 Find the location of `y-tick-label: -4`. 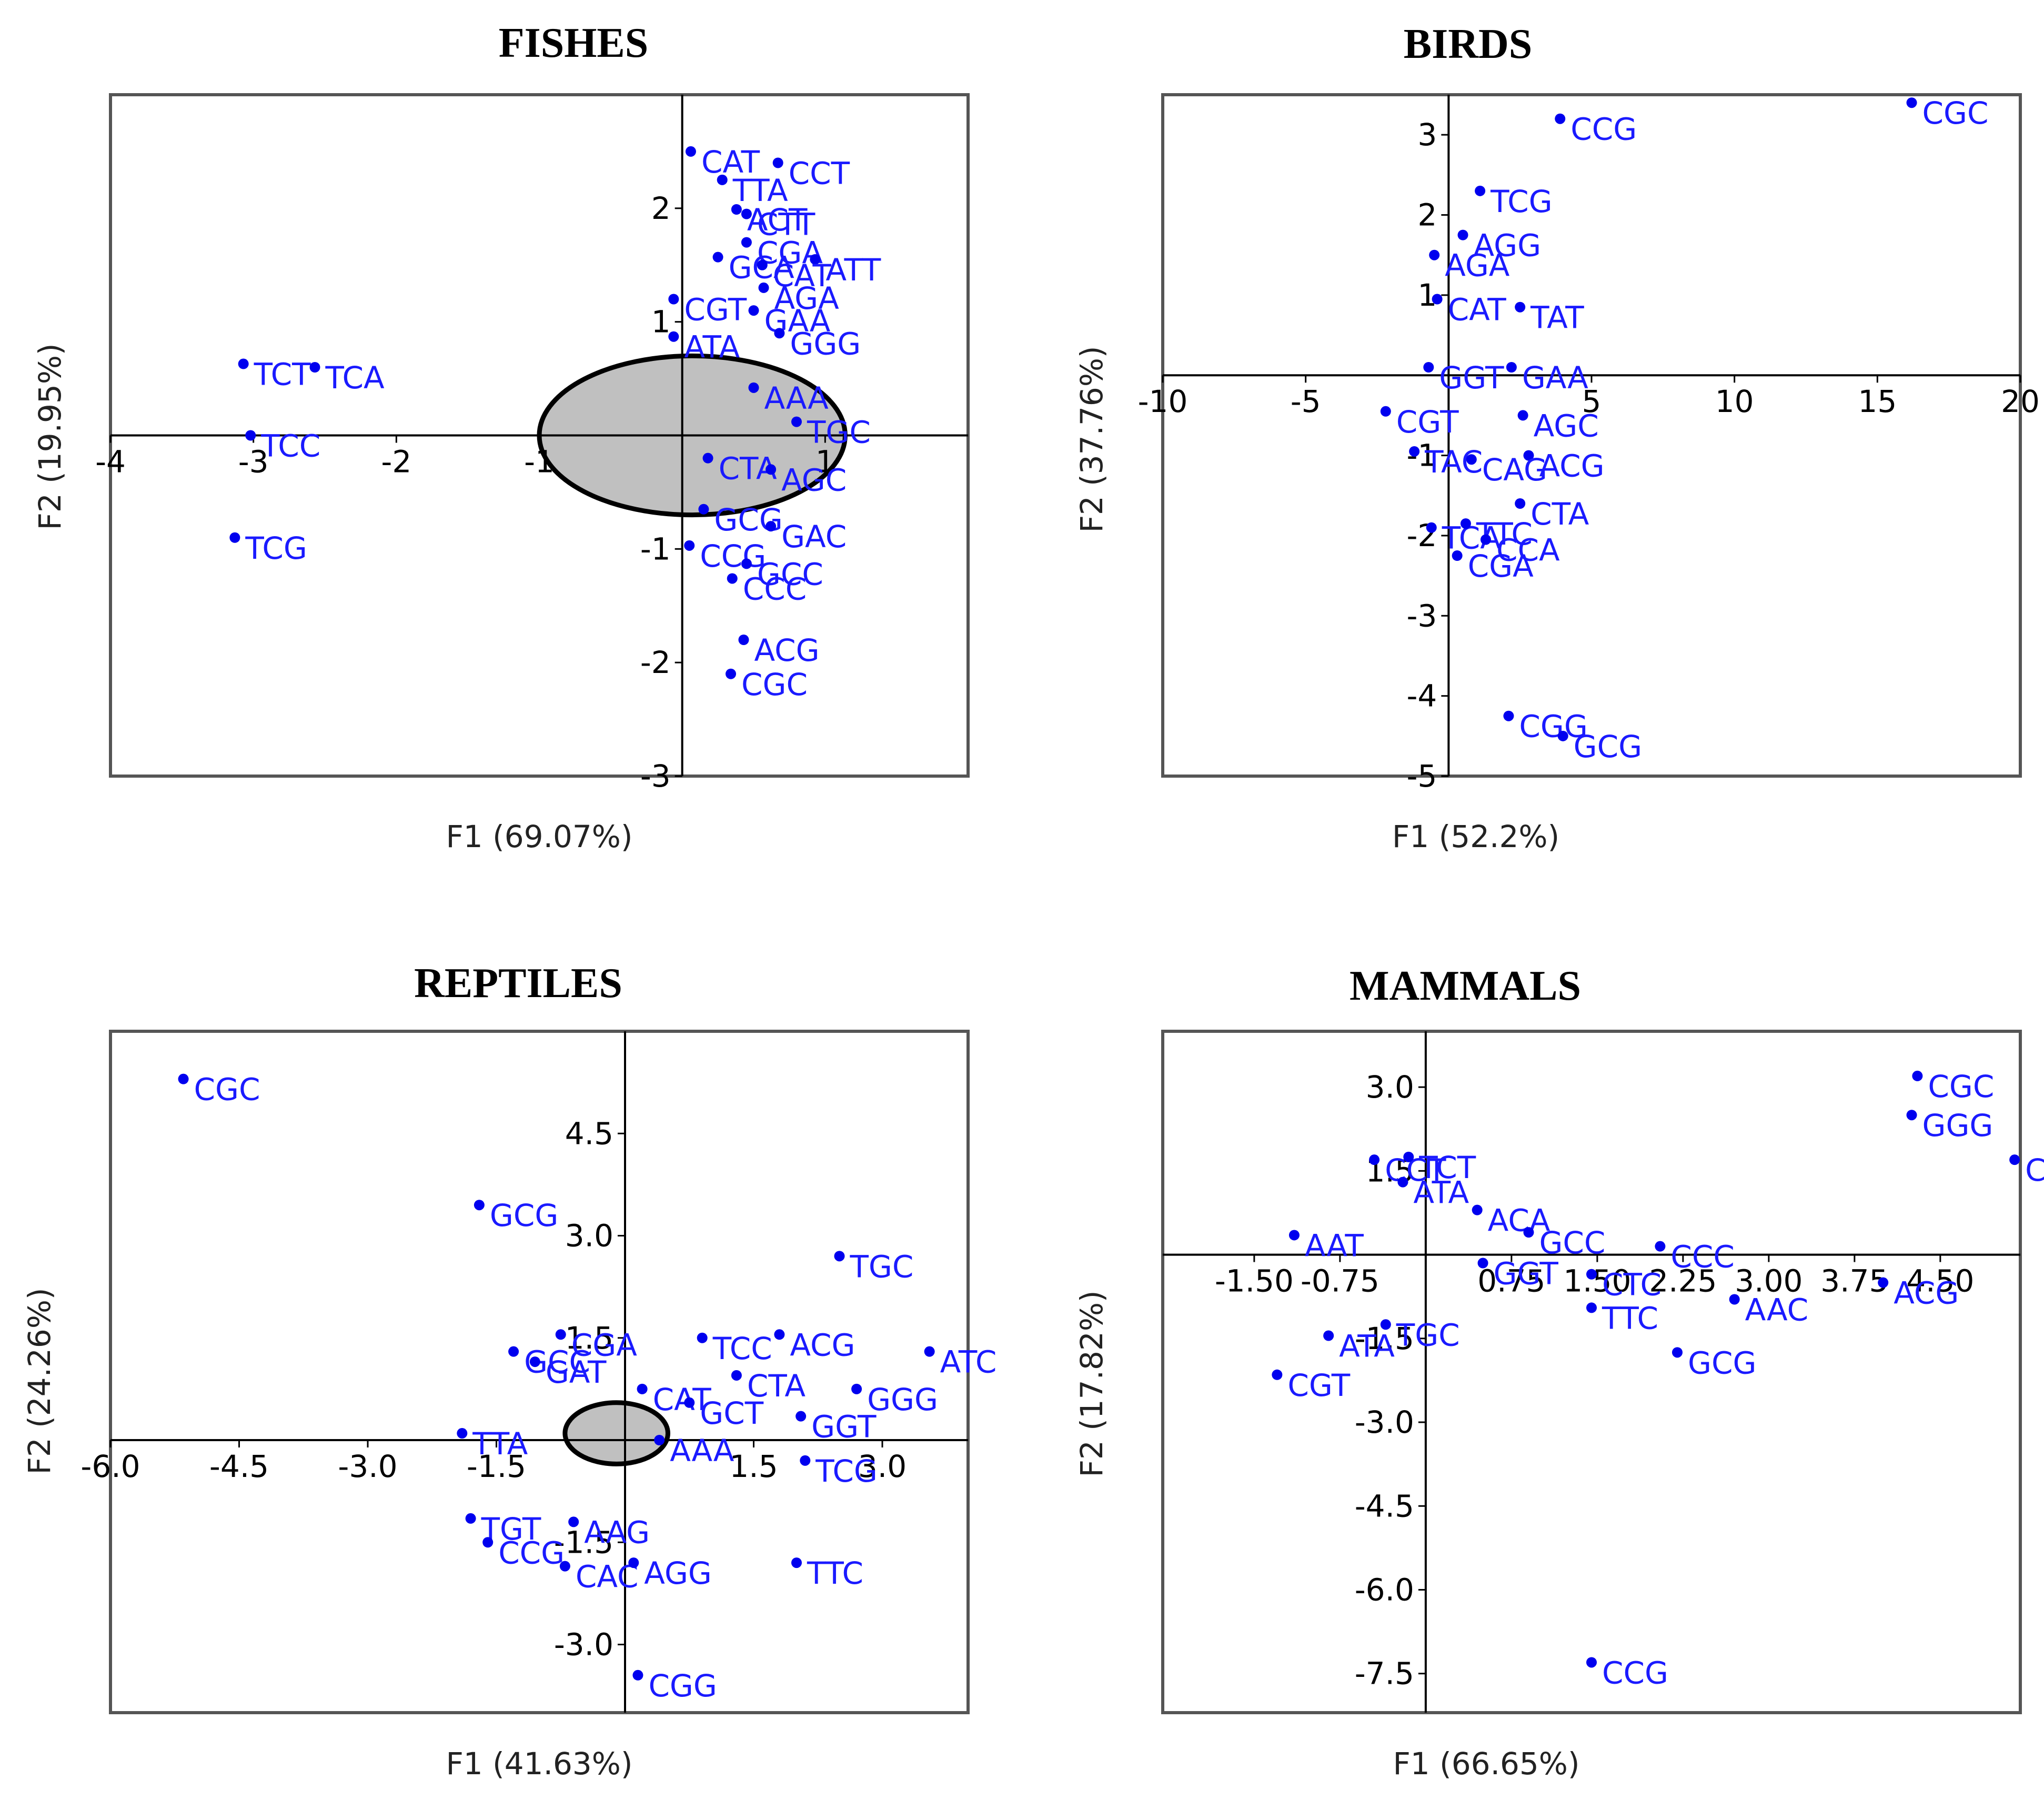

y-tick-label: -4 is located at coordinates (1421, 696).